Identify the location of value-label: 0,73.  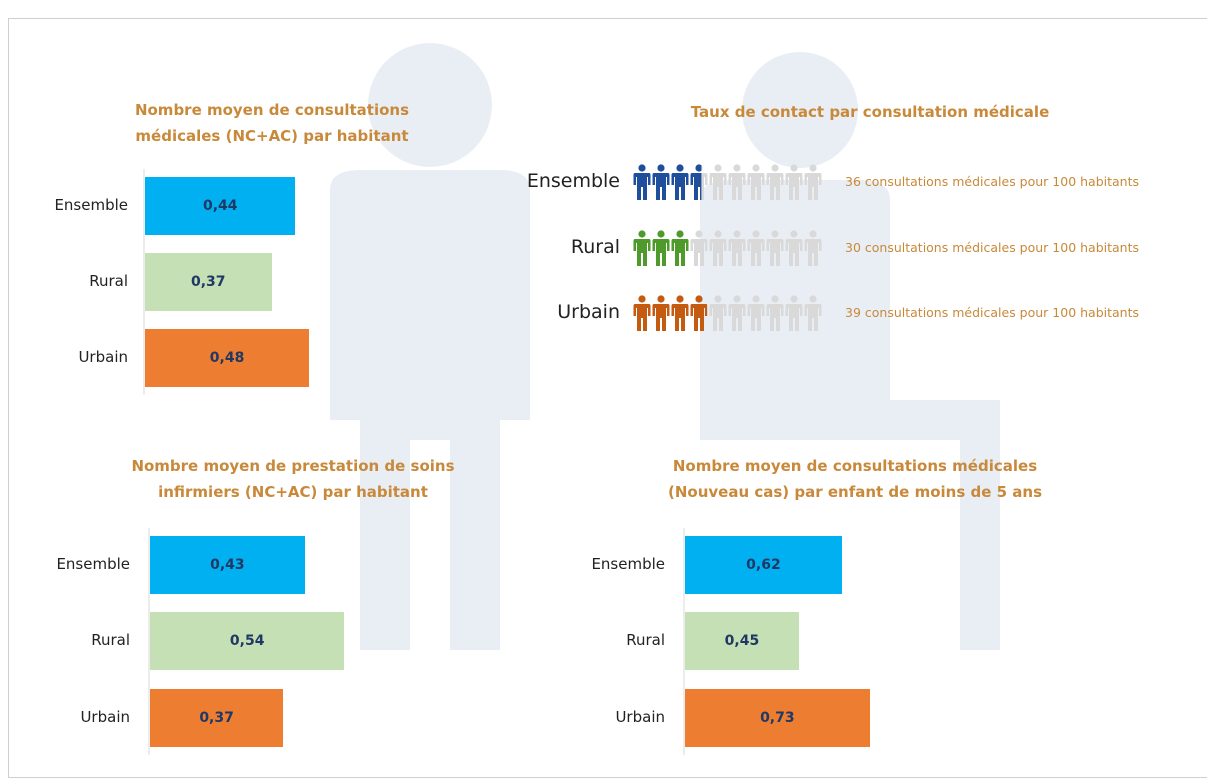
(777, 718).